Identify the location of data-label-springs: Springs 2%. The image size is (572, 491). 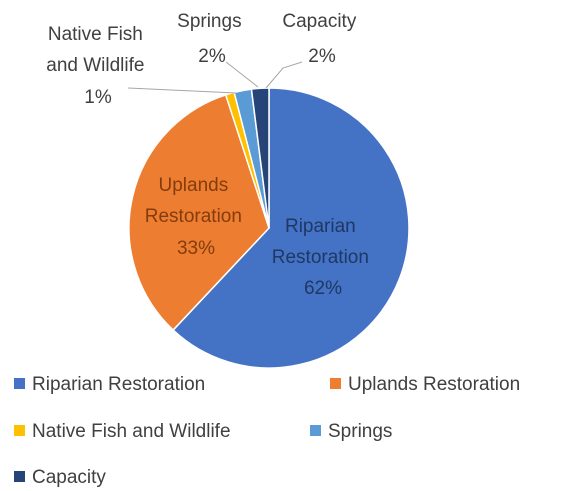
(212, 39).